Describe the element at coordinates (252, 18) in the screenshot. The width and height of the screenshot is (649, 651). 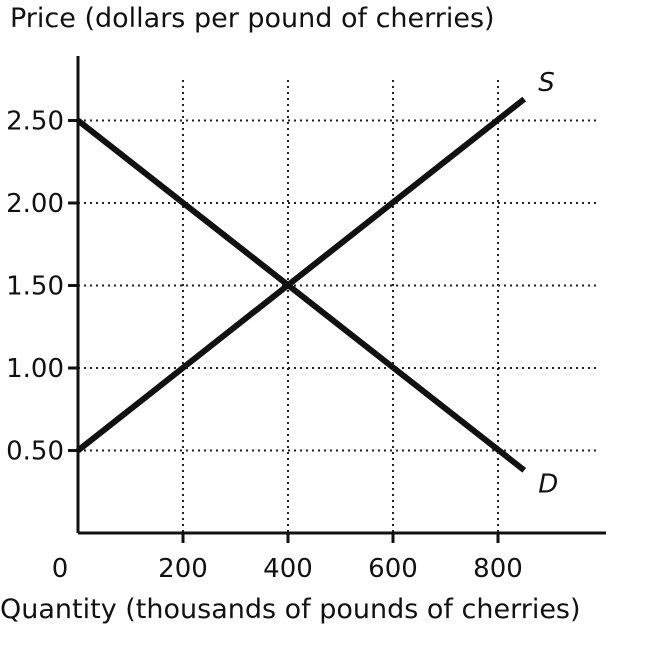
I see `y-axis-title: Price (dollars per pound of cherries)` at that location.